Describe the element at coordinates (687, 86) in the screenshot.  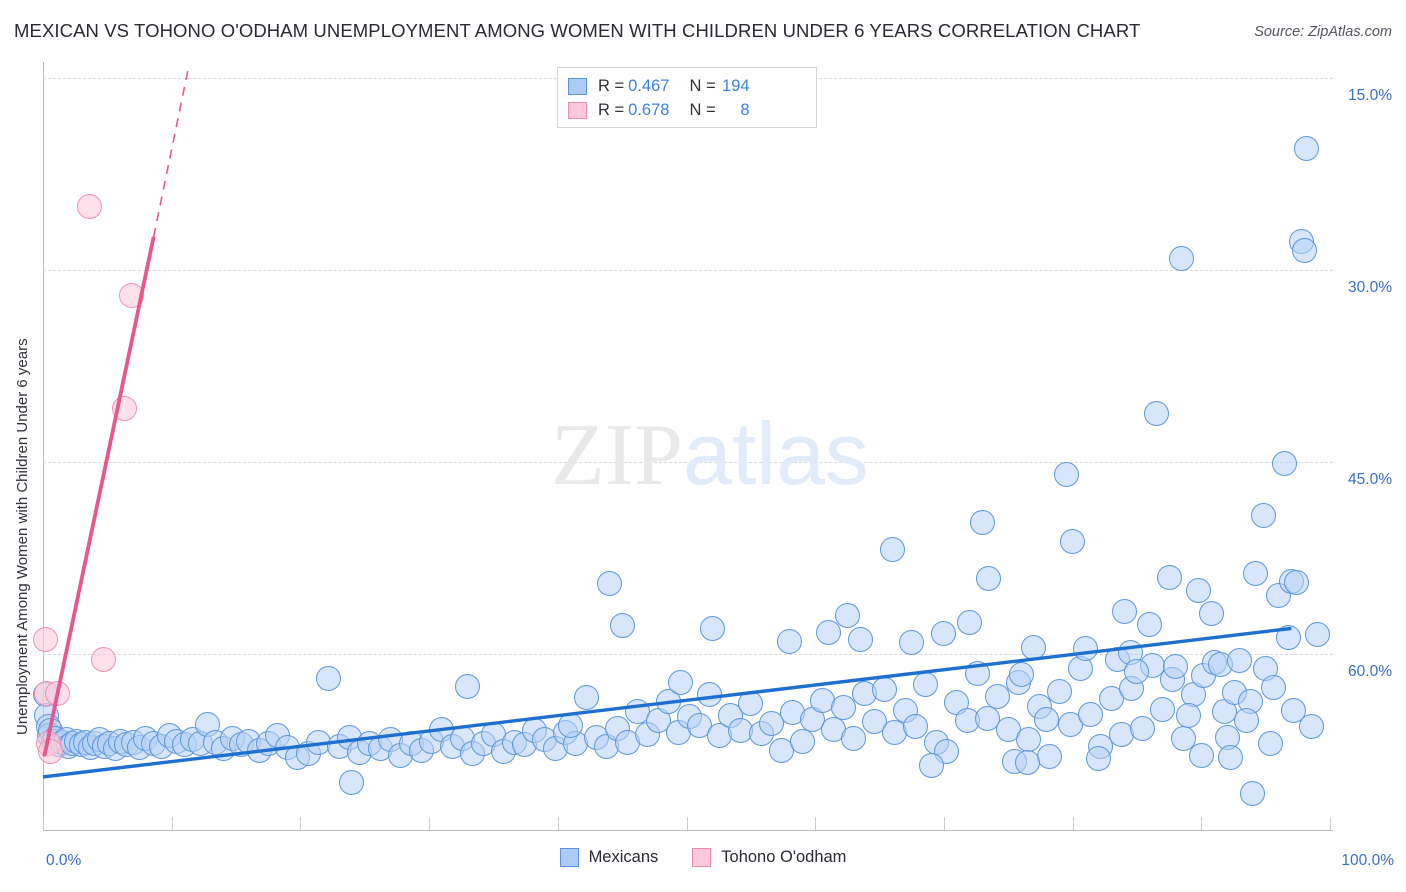
I see `stats-row-mexicans: R = 0.467 N = 194` at that location.